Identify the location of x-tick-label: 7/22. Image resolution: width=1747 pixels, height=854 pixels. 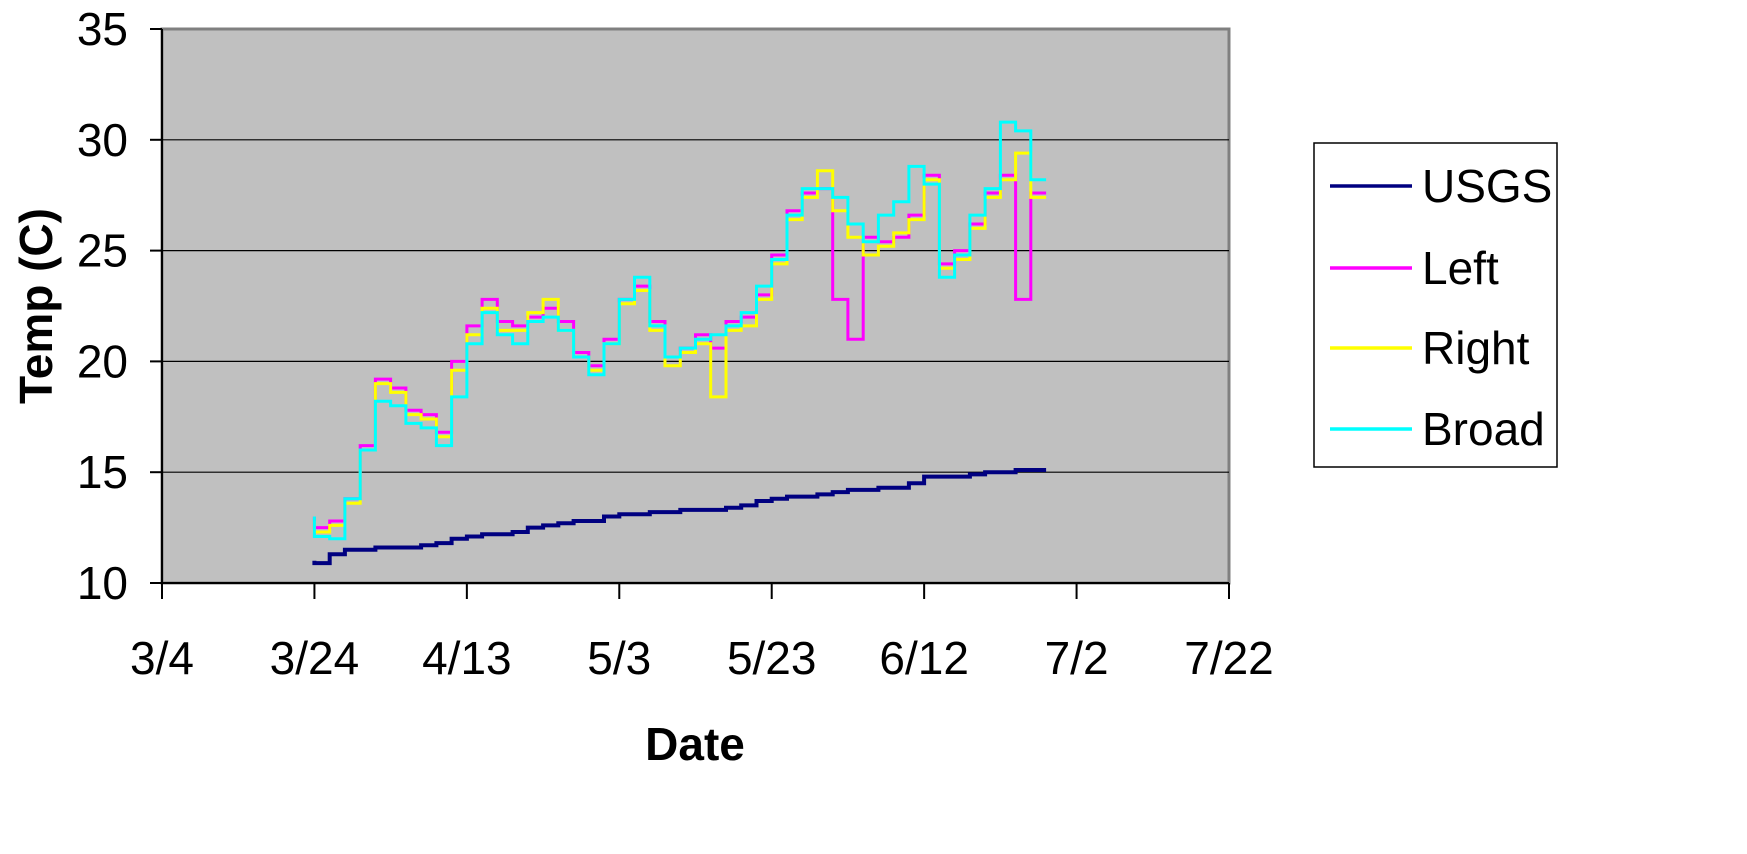
(1229, 658).